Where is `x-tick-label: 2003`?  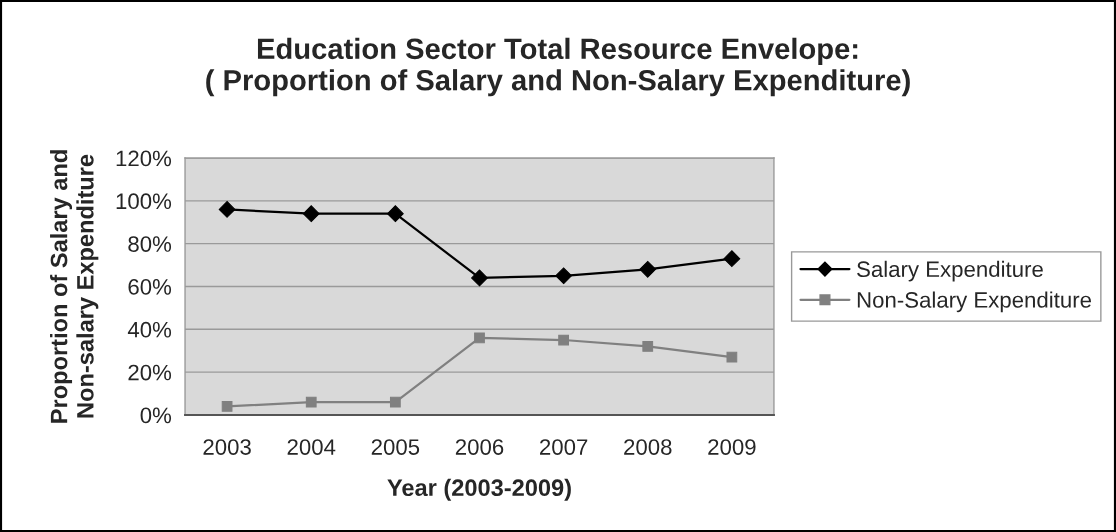 x-tick-label: 2003 is located at coordinates (227, 447).